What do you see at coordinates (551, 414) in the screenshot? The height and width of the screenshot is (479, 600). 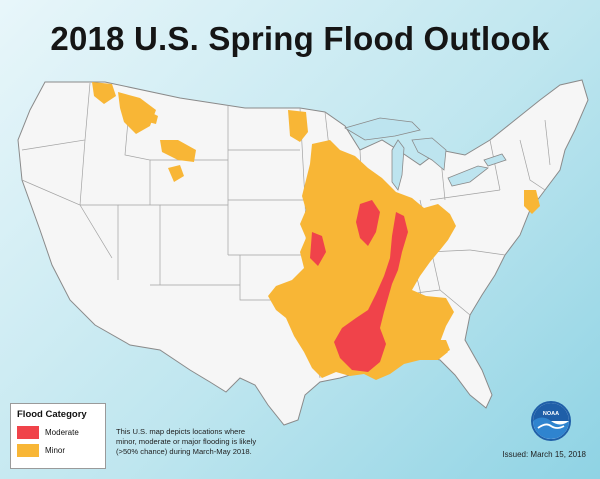 I see `noaa-logo-text: NOAA` at bounding box center [551, 414].